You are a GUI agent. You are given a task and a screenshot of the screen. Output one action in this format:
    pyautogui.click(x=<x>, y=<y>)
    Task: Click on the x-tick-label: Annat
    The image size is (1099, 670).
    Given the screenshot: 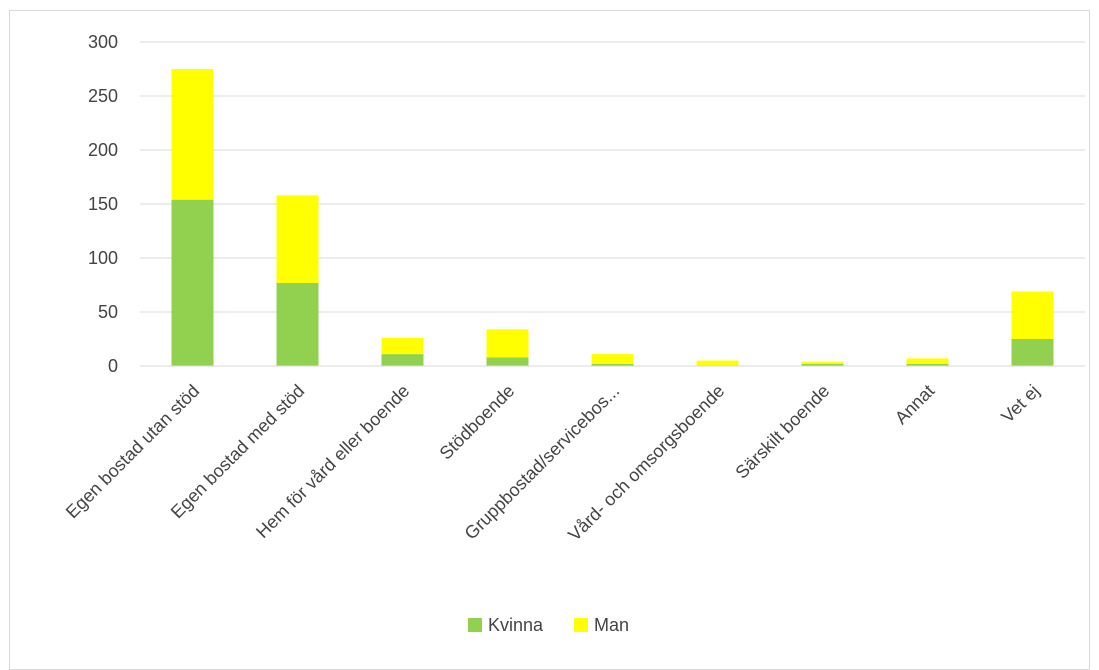 What is the action you would take?
    pyautogui.click(x=914, y=404)
    